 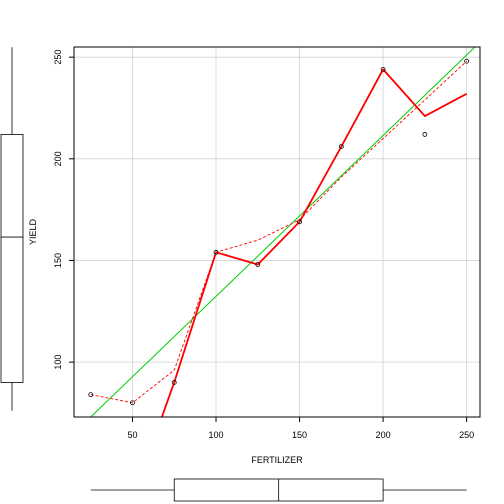 What do you see at coordinates (383, 435) in the screenshot?
I see `x-tick-label: 200` at bounding box center [383, 435].